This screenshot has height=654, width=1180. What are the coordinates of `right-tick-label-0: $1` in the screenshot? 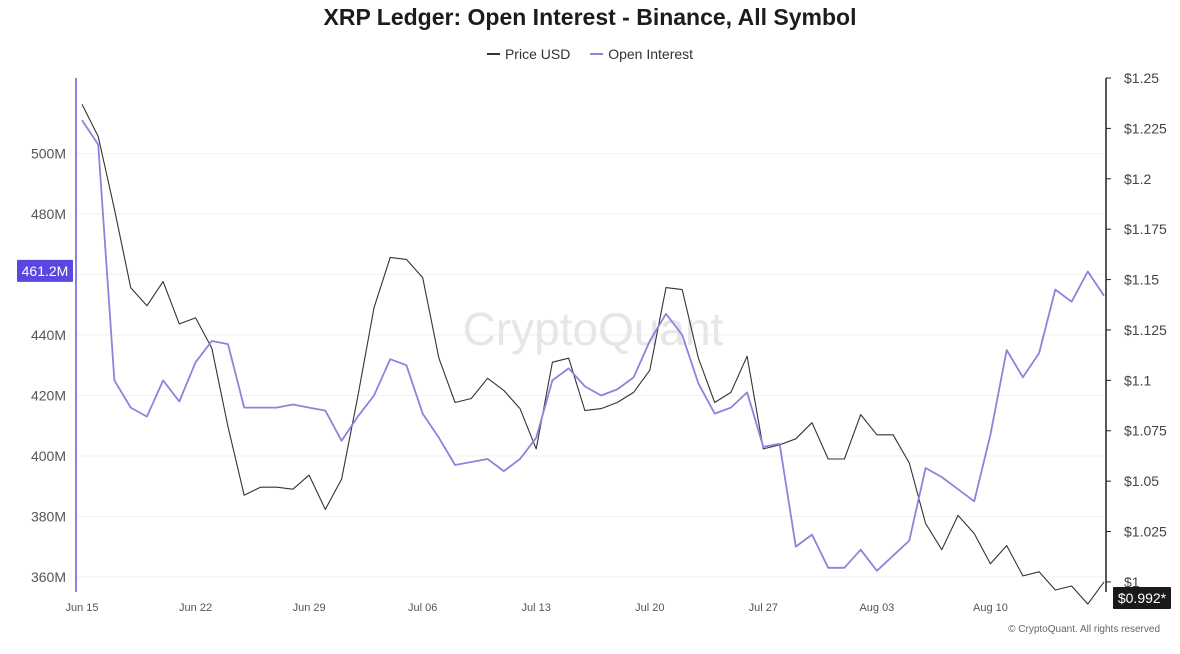 It's located at (1132, 582).